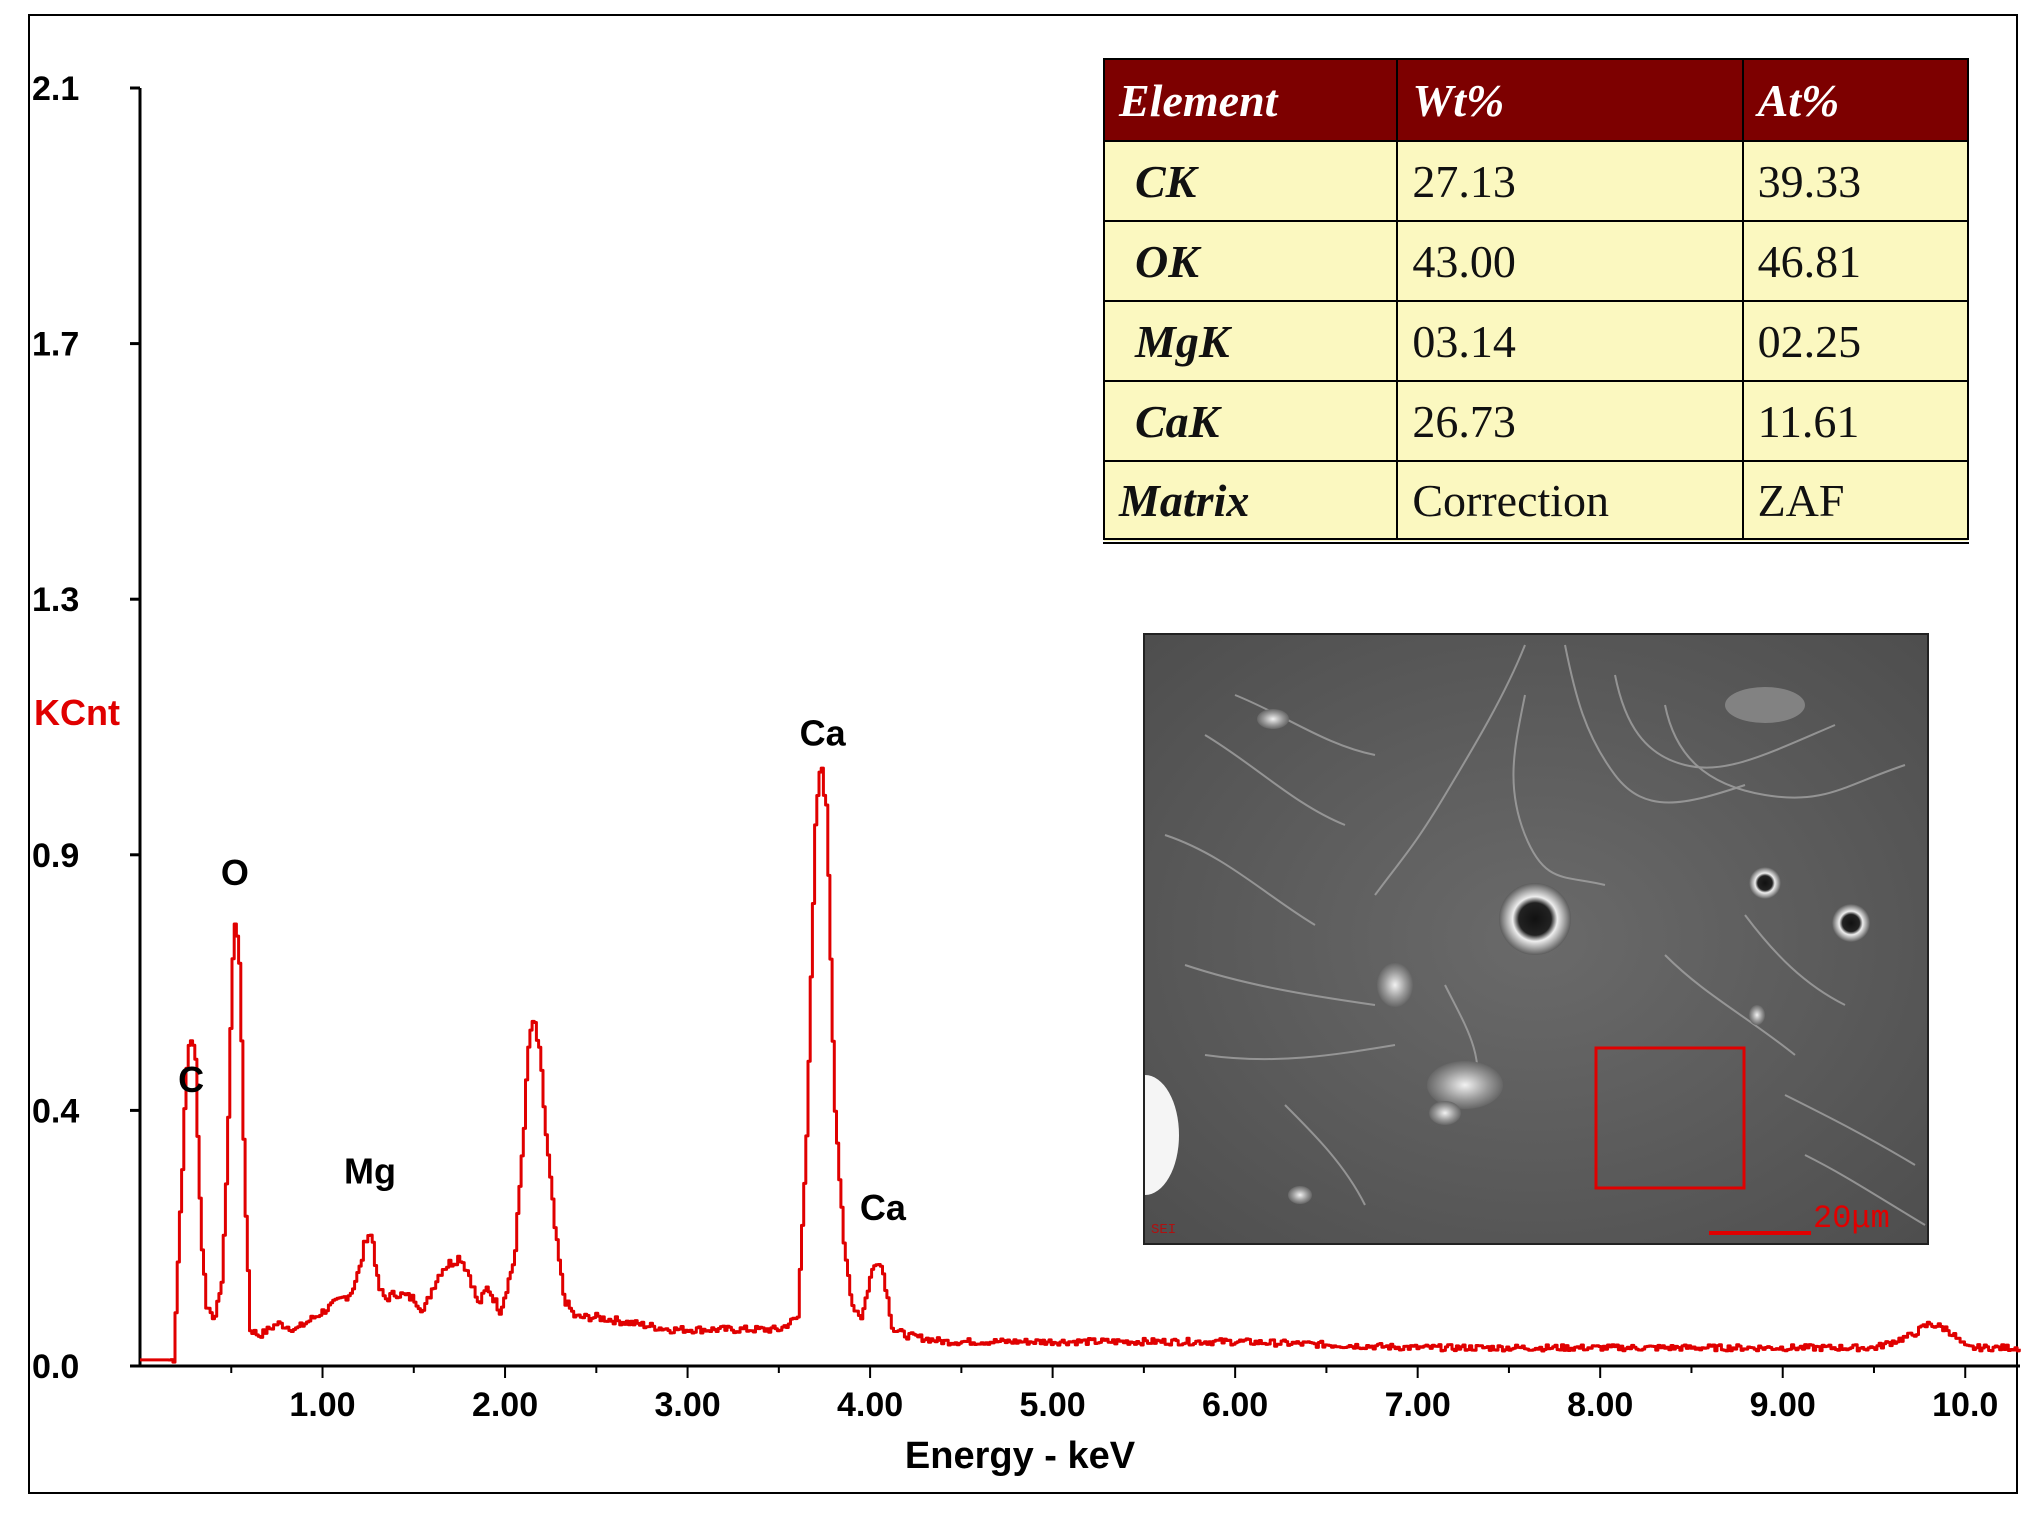 This screenshot has height=1517, width=2037. Describe the element at coordinates (1250, 341) in the screenshot. I see `cell-element: MgK` at that location.